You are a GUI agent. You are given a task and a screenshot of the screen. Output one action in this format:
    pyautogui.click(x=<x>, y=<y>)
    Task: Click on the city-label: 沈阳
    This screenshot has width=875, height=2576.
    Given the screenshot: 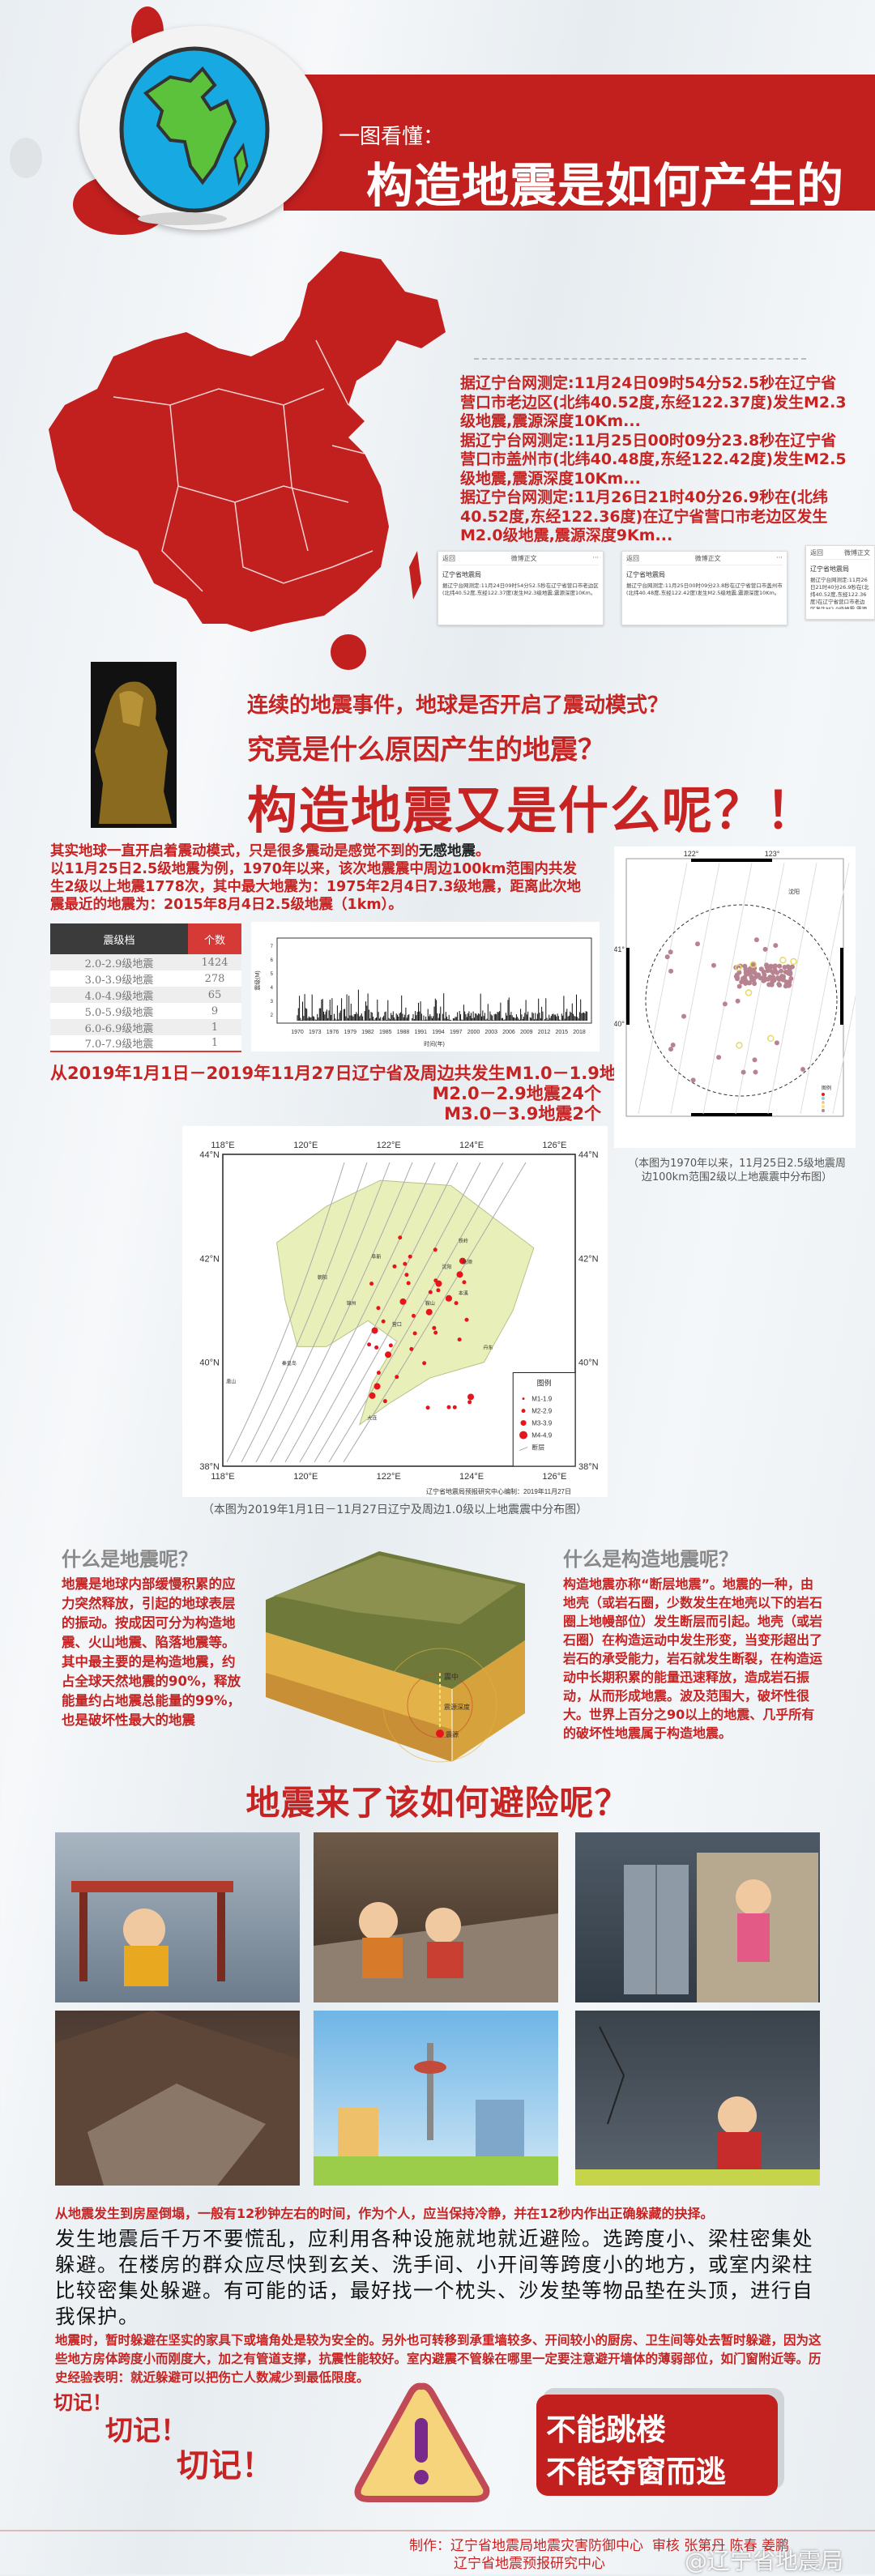 What is the action you would take?
    pyautogui.click(x=794, y=891)
    